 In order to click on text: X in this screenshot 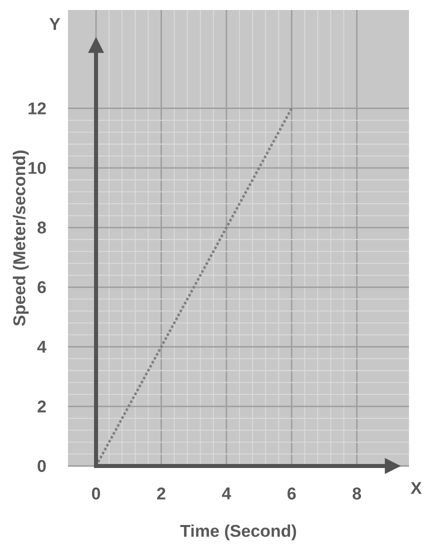, I will do `click(416, 488)`.